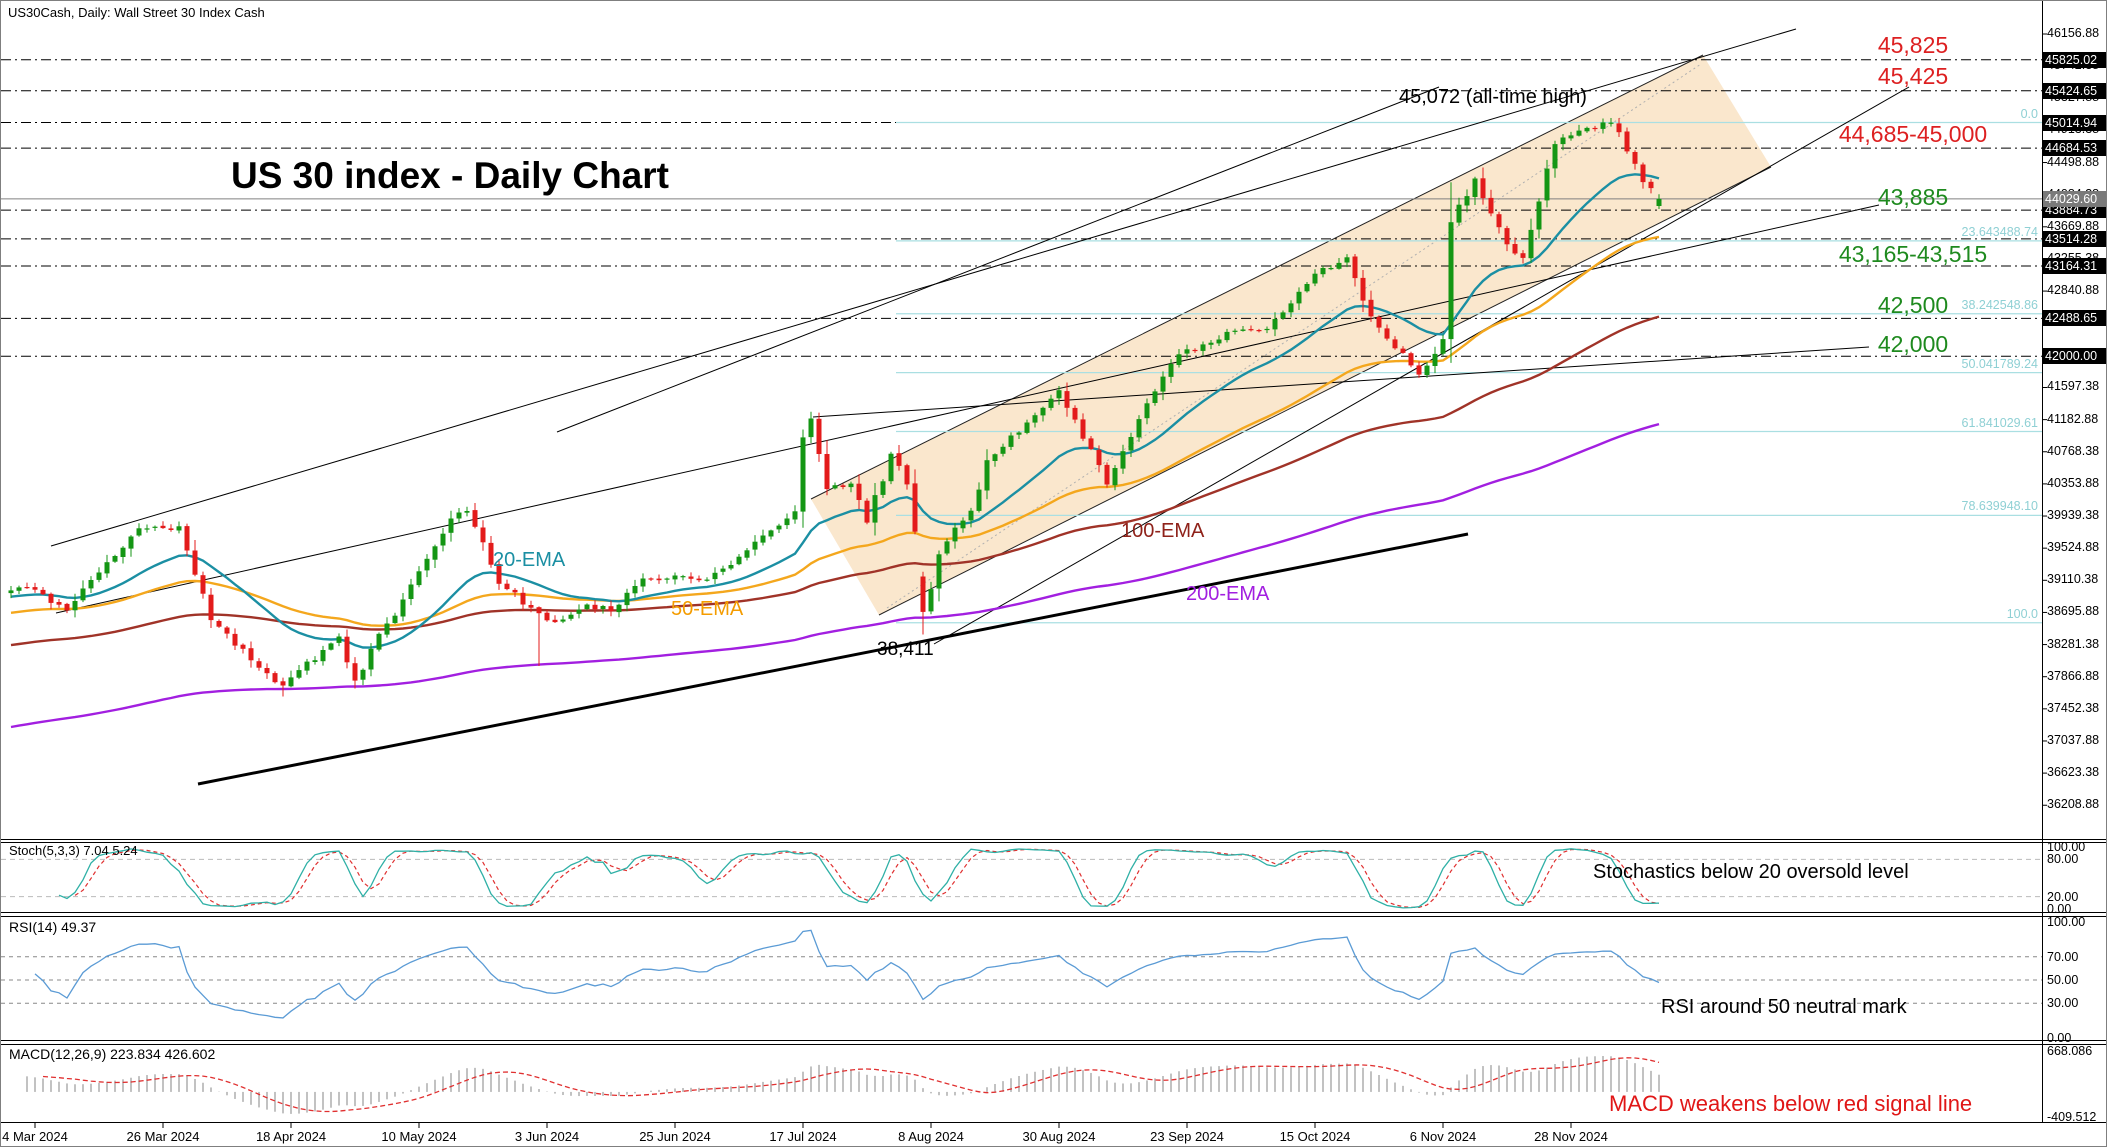 The image size is (2107, 1147). What do you see at coordinates (2074, 90) in the screenshot?
I see `price-level-box: 45424.65` at bounding box center [2074, 90].